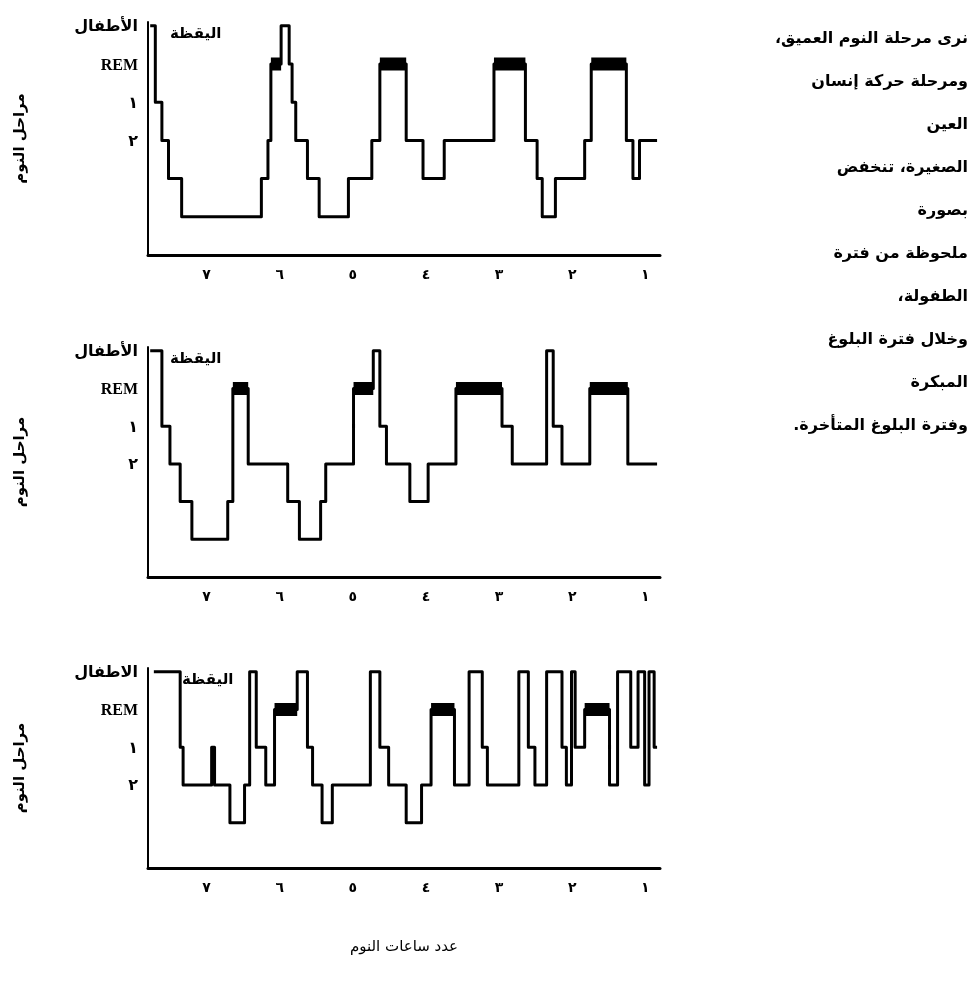 The image size is (976, 1008). Describe the element at coordinates (106, 672) in the screenshot. I see `y-tick-label: الاطفال` at that location.